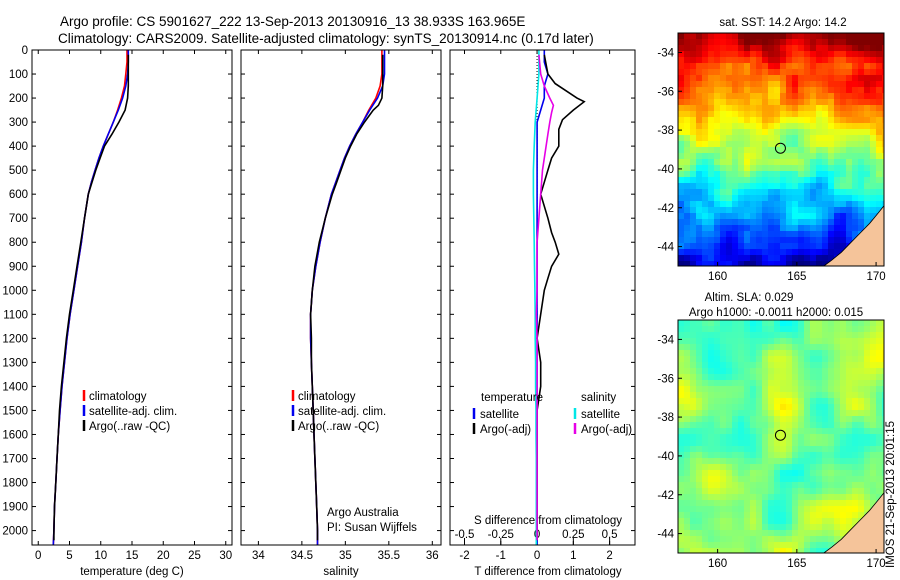 The width and height of the screenshot is (900, 580). I want to click on s-tick-label: 0.25, so click(573, 535).